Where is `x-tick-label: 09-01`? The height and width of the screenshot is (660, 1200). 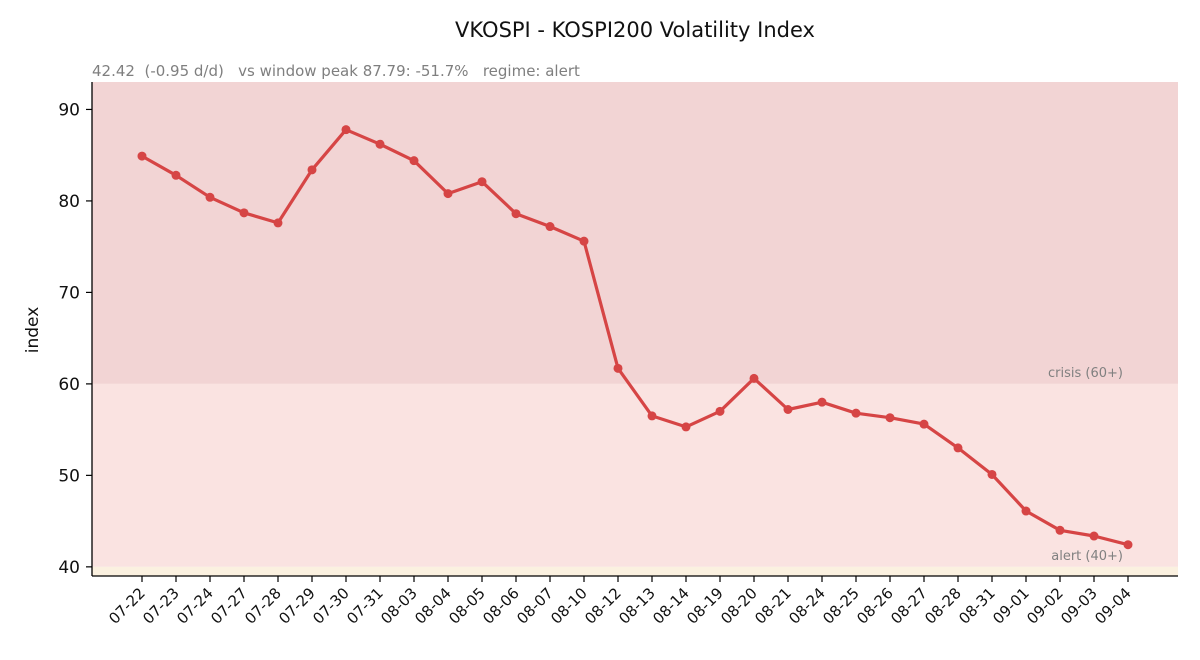 x-tick-label: 09-01 is located at coordinates (1011, 606).